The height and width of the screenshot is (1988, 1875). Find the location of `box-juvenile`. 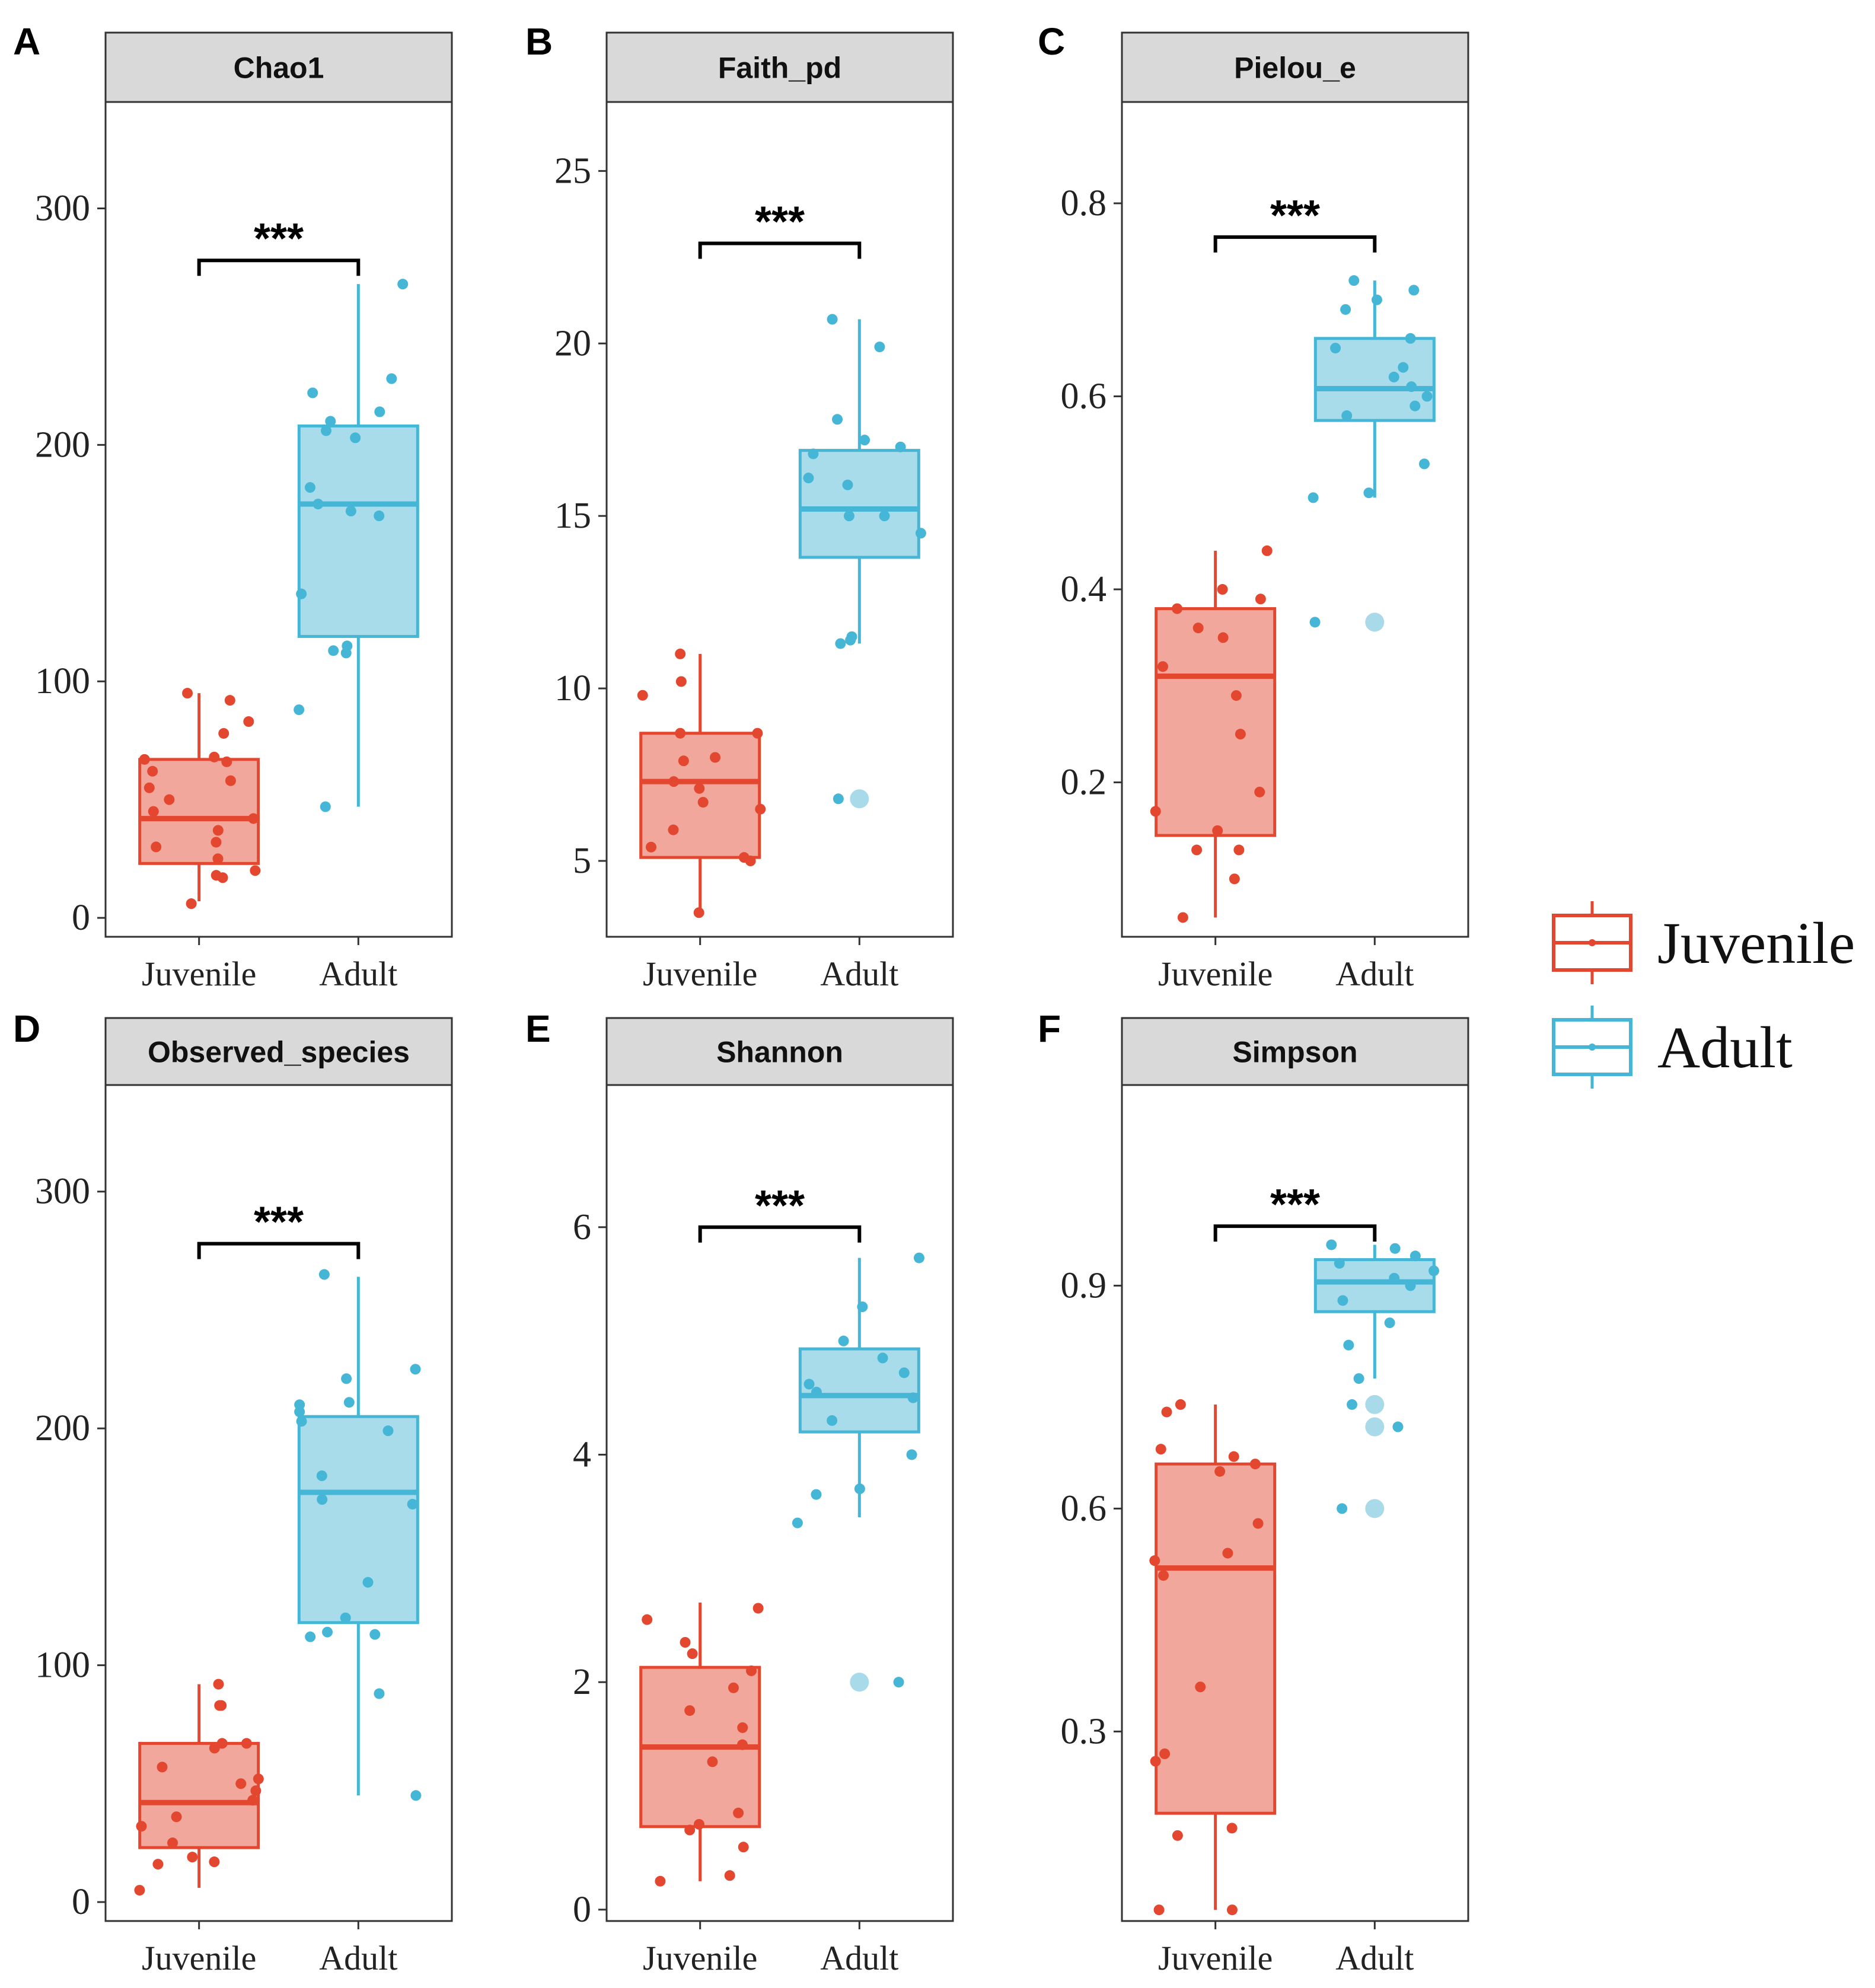

box-juvenile is located at coordinates (701, 783).